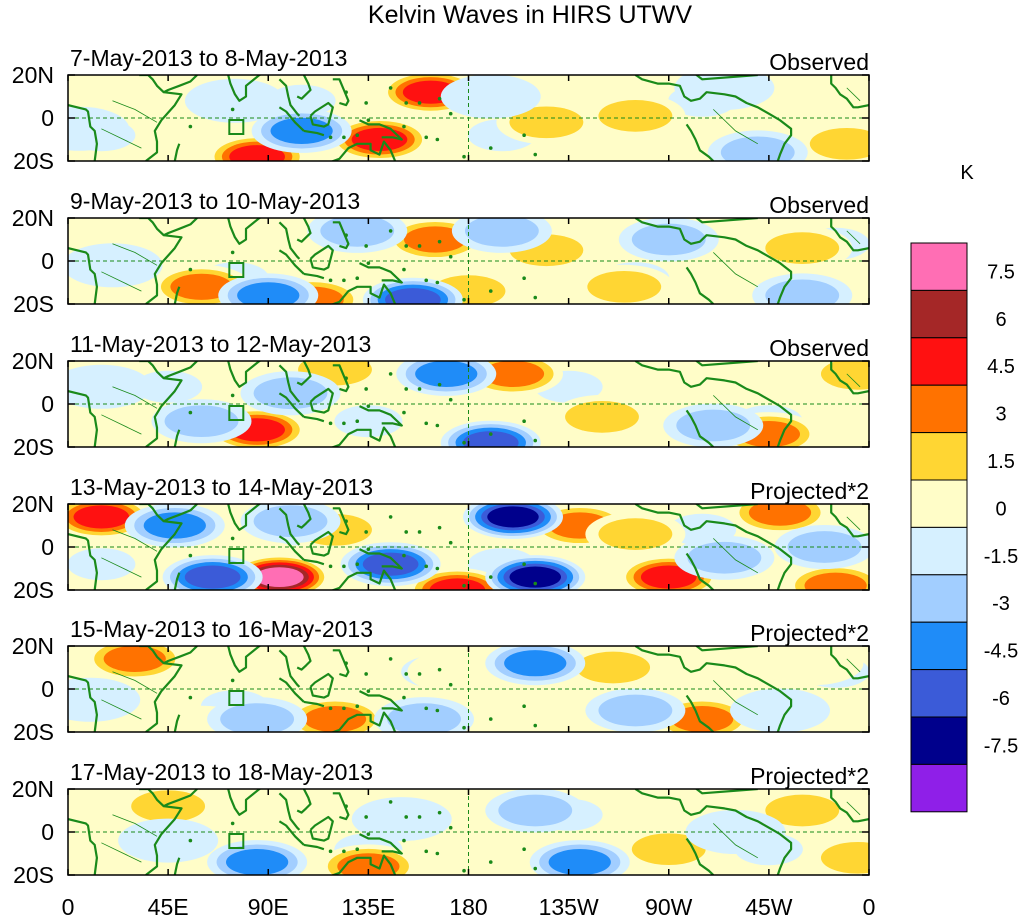 The image size is (1024, 920). What do you see at coordinates (530, 15) in the screenshot?
I see `chart-title: Kelvin Waves in HIRS UTWV` at bounding box center [530, 15].